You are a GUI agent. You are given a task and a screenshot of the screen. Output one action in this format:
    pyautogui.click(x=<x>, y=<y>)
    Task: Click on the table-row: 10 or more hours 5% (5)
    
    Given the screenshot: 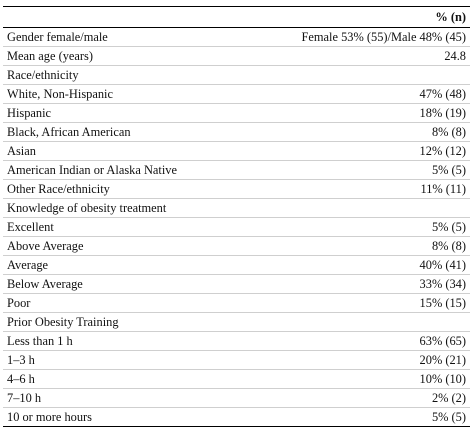 What is the action you would take?
    pyautogui.click(x=236, y=417)
    